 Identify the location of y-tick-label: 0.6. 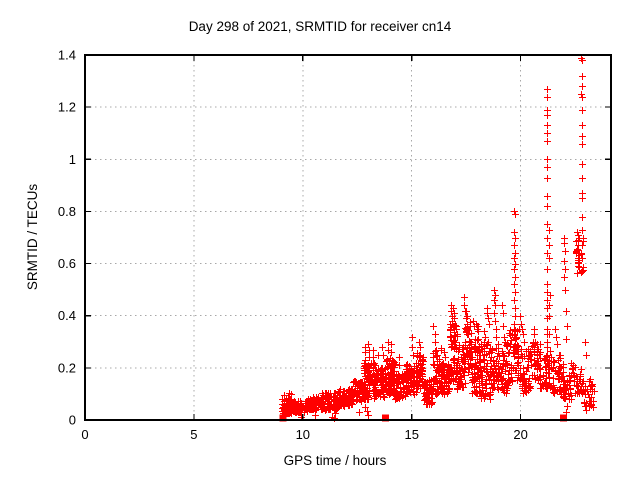
(67, 263).